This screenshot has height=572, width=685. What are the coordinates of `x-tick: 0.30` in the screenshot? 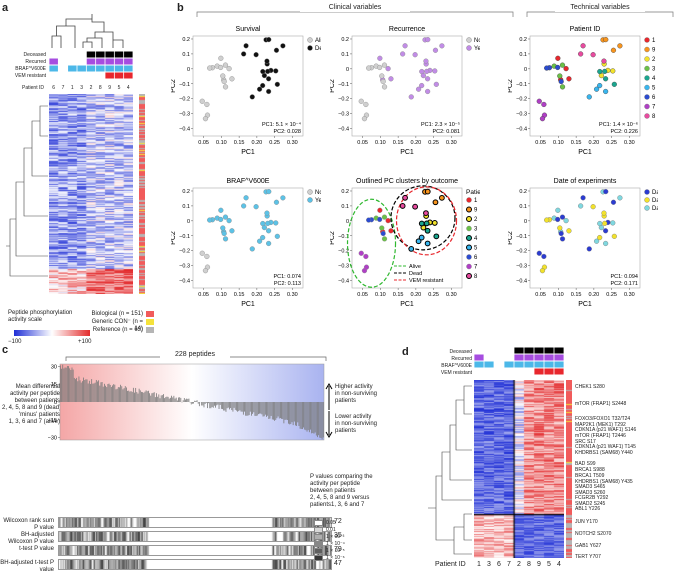 It's located at (451, 295).